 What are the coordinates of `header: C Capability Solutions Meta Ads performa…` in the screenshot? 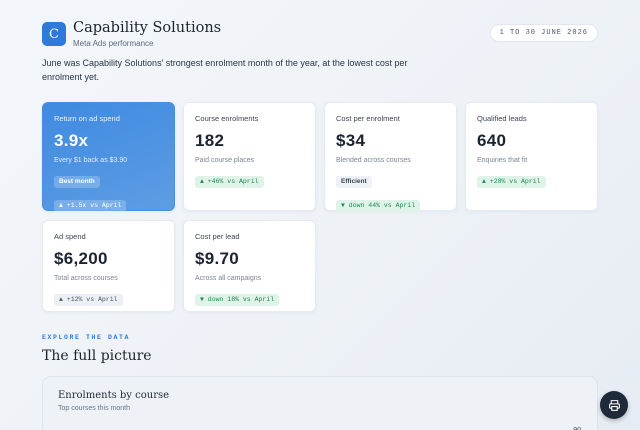 It's located at (131, 33).